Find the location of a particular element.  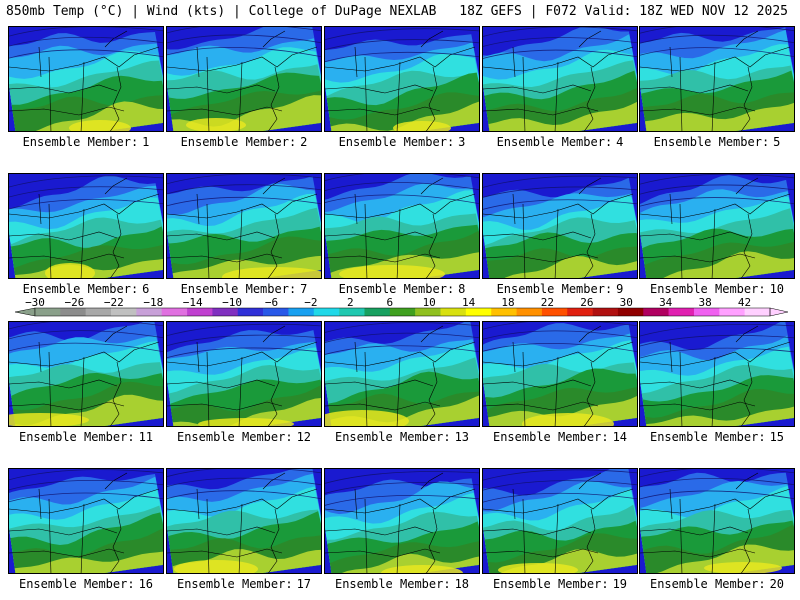

ensemble-member-label: Ensemble Member: 5 is located at coordinates (717, 142).